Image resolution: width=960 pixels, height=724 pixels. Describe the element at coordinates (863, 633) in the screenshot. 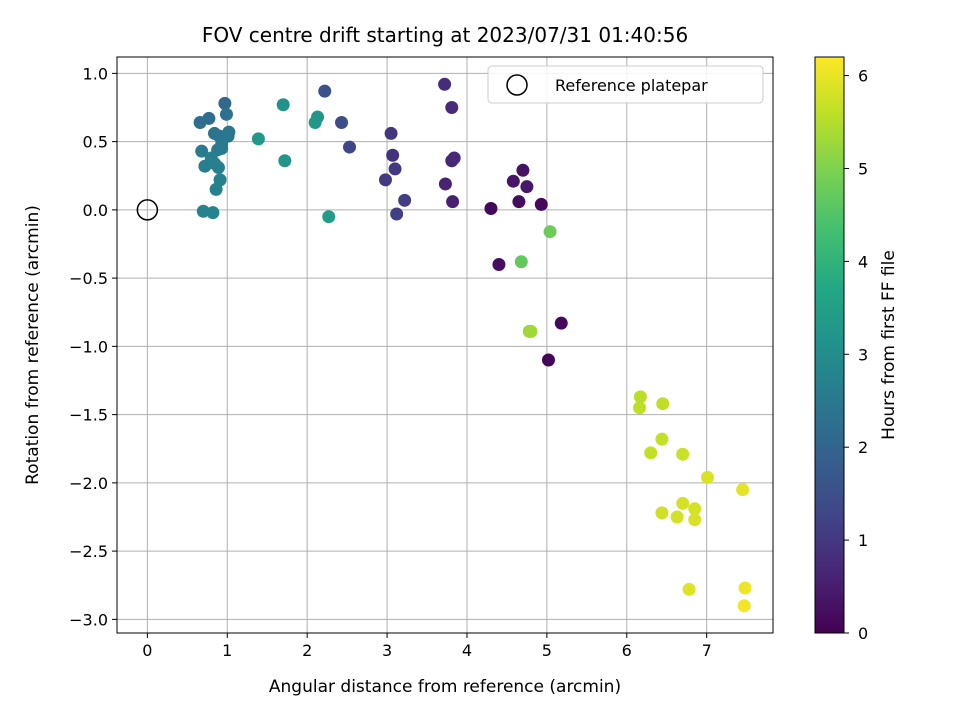

I see `colorbar-tick-label: 0` at that location.